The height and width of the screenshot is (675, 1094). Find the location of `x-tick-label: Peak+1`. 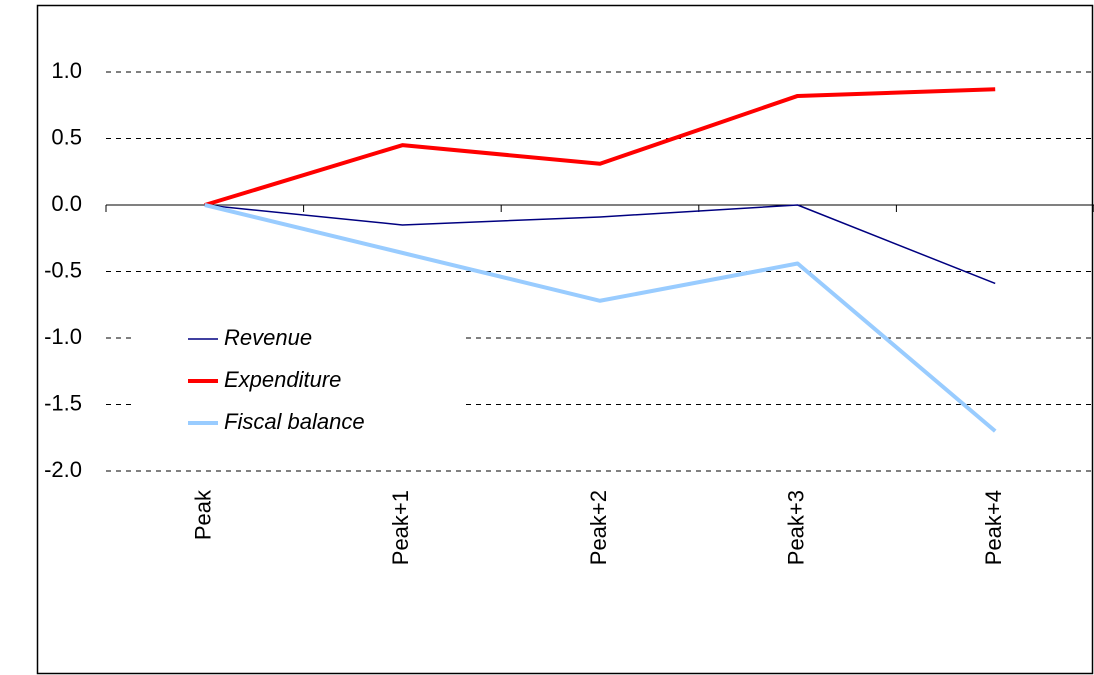

x-tick-label: Peak+1 is located at coordinates (400, 527).